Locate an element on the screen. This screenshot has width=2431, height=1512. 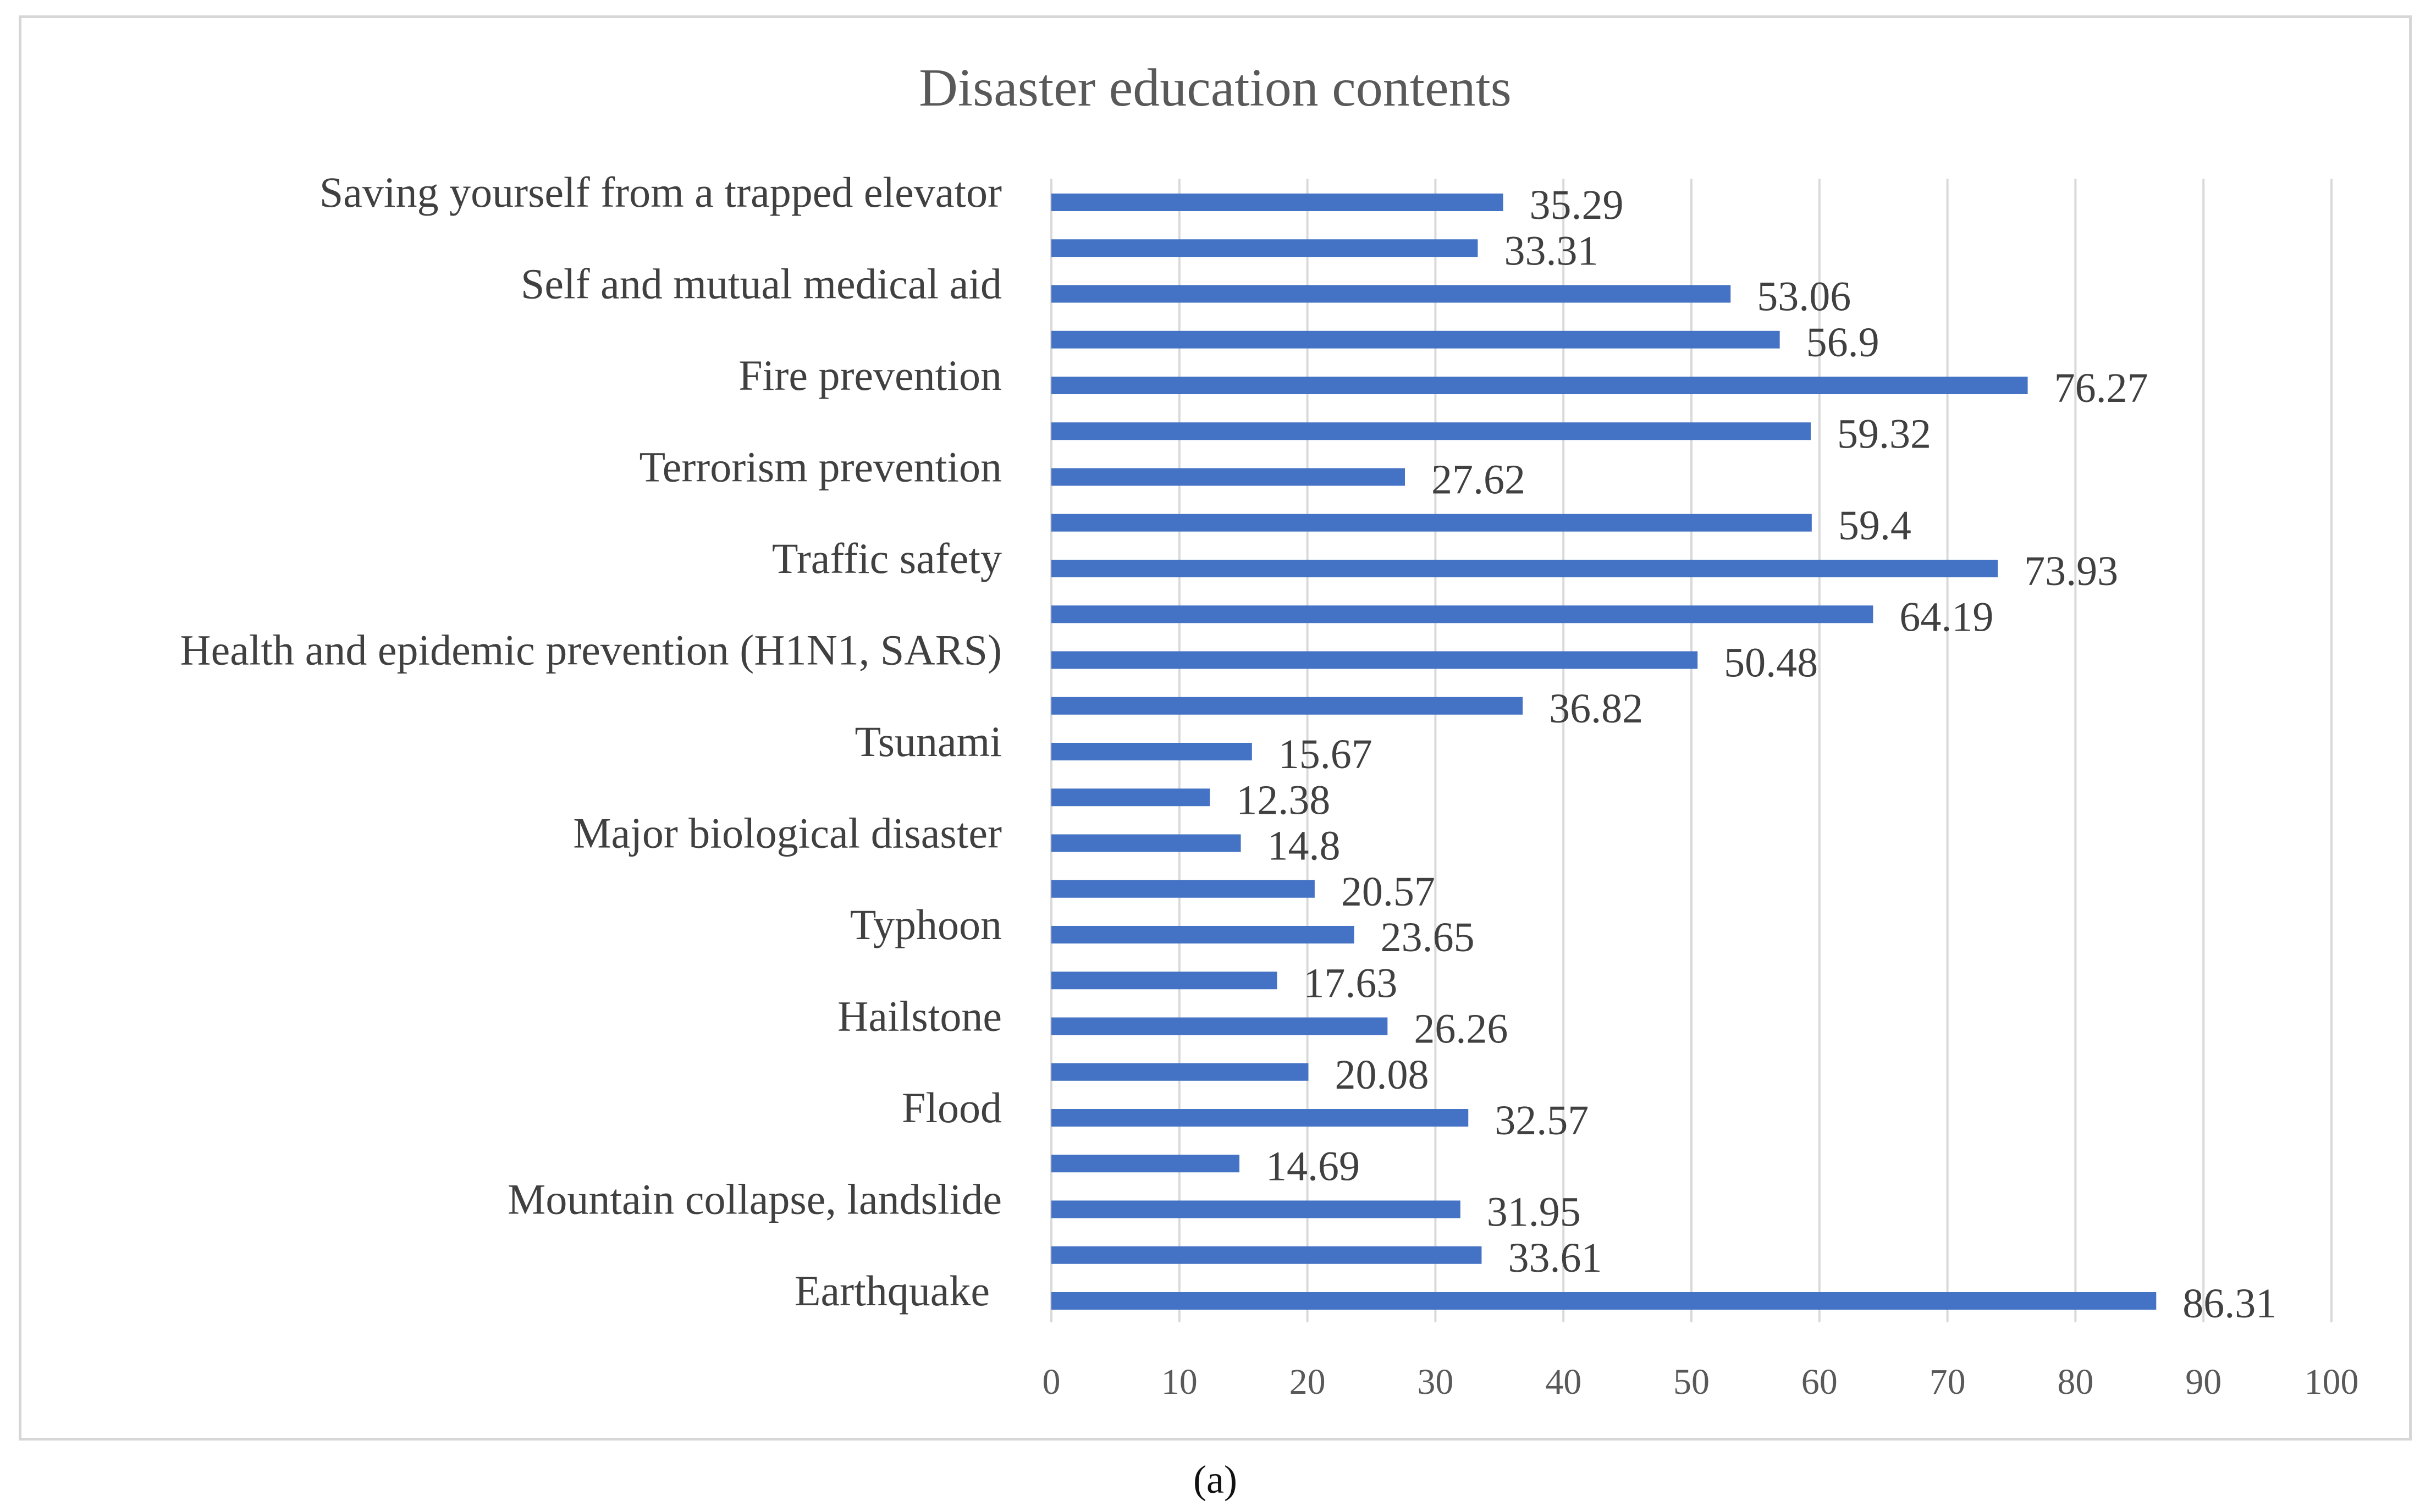
value-label-14: 12.38 is located at coordinates (1283, 800).